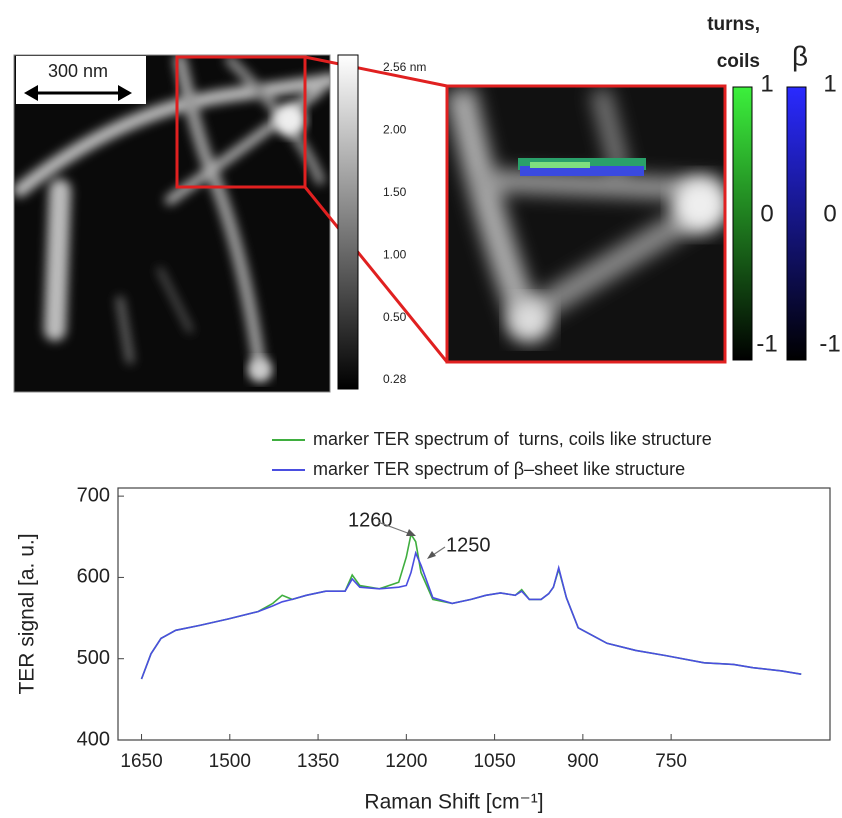  I want to click on y-tick-label: 700, so click(93, 495).